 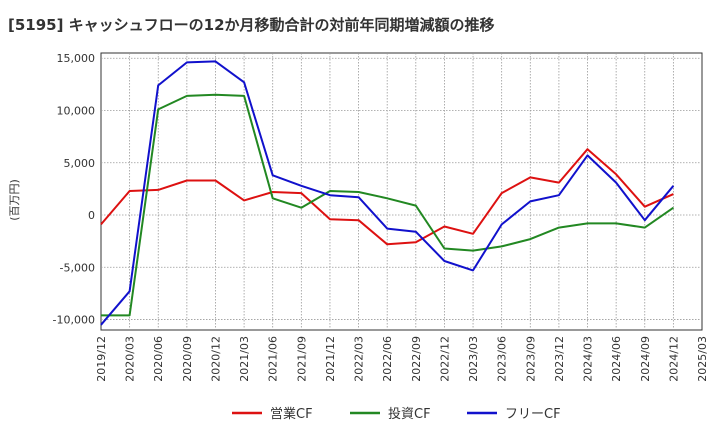 What do you see at coordinates (187, 359) in the screenshot?
I see `x-tick-label: 2020/09` at bounding box center [187, 359].